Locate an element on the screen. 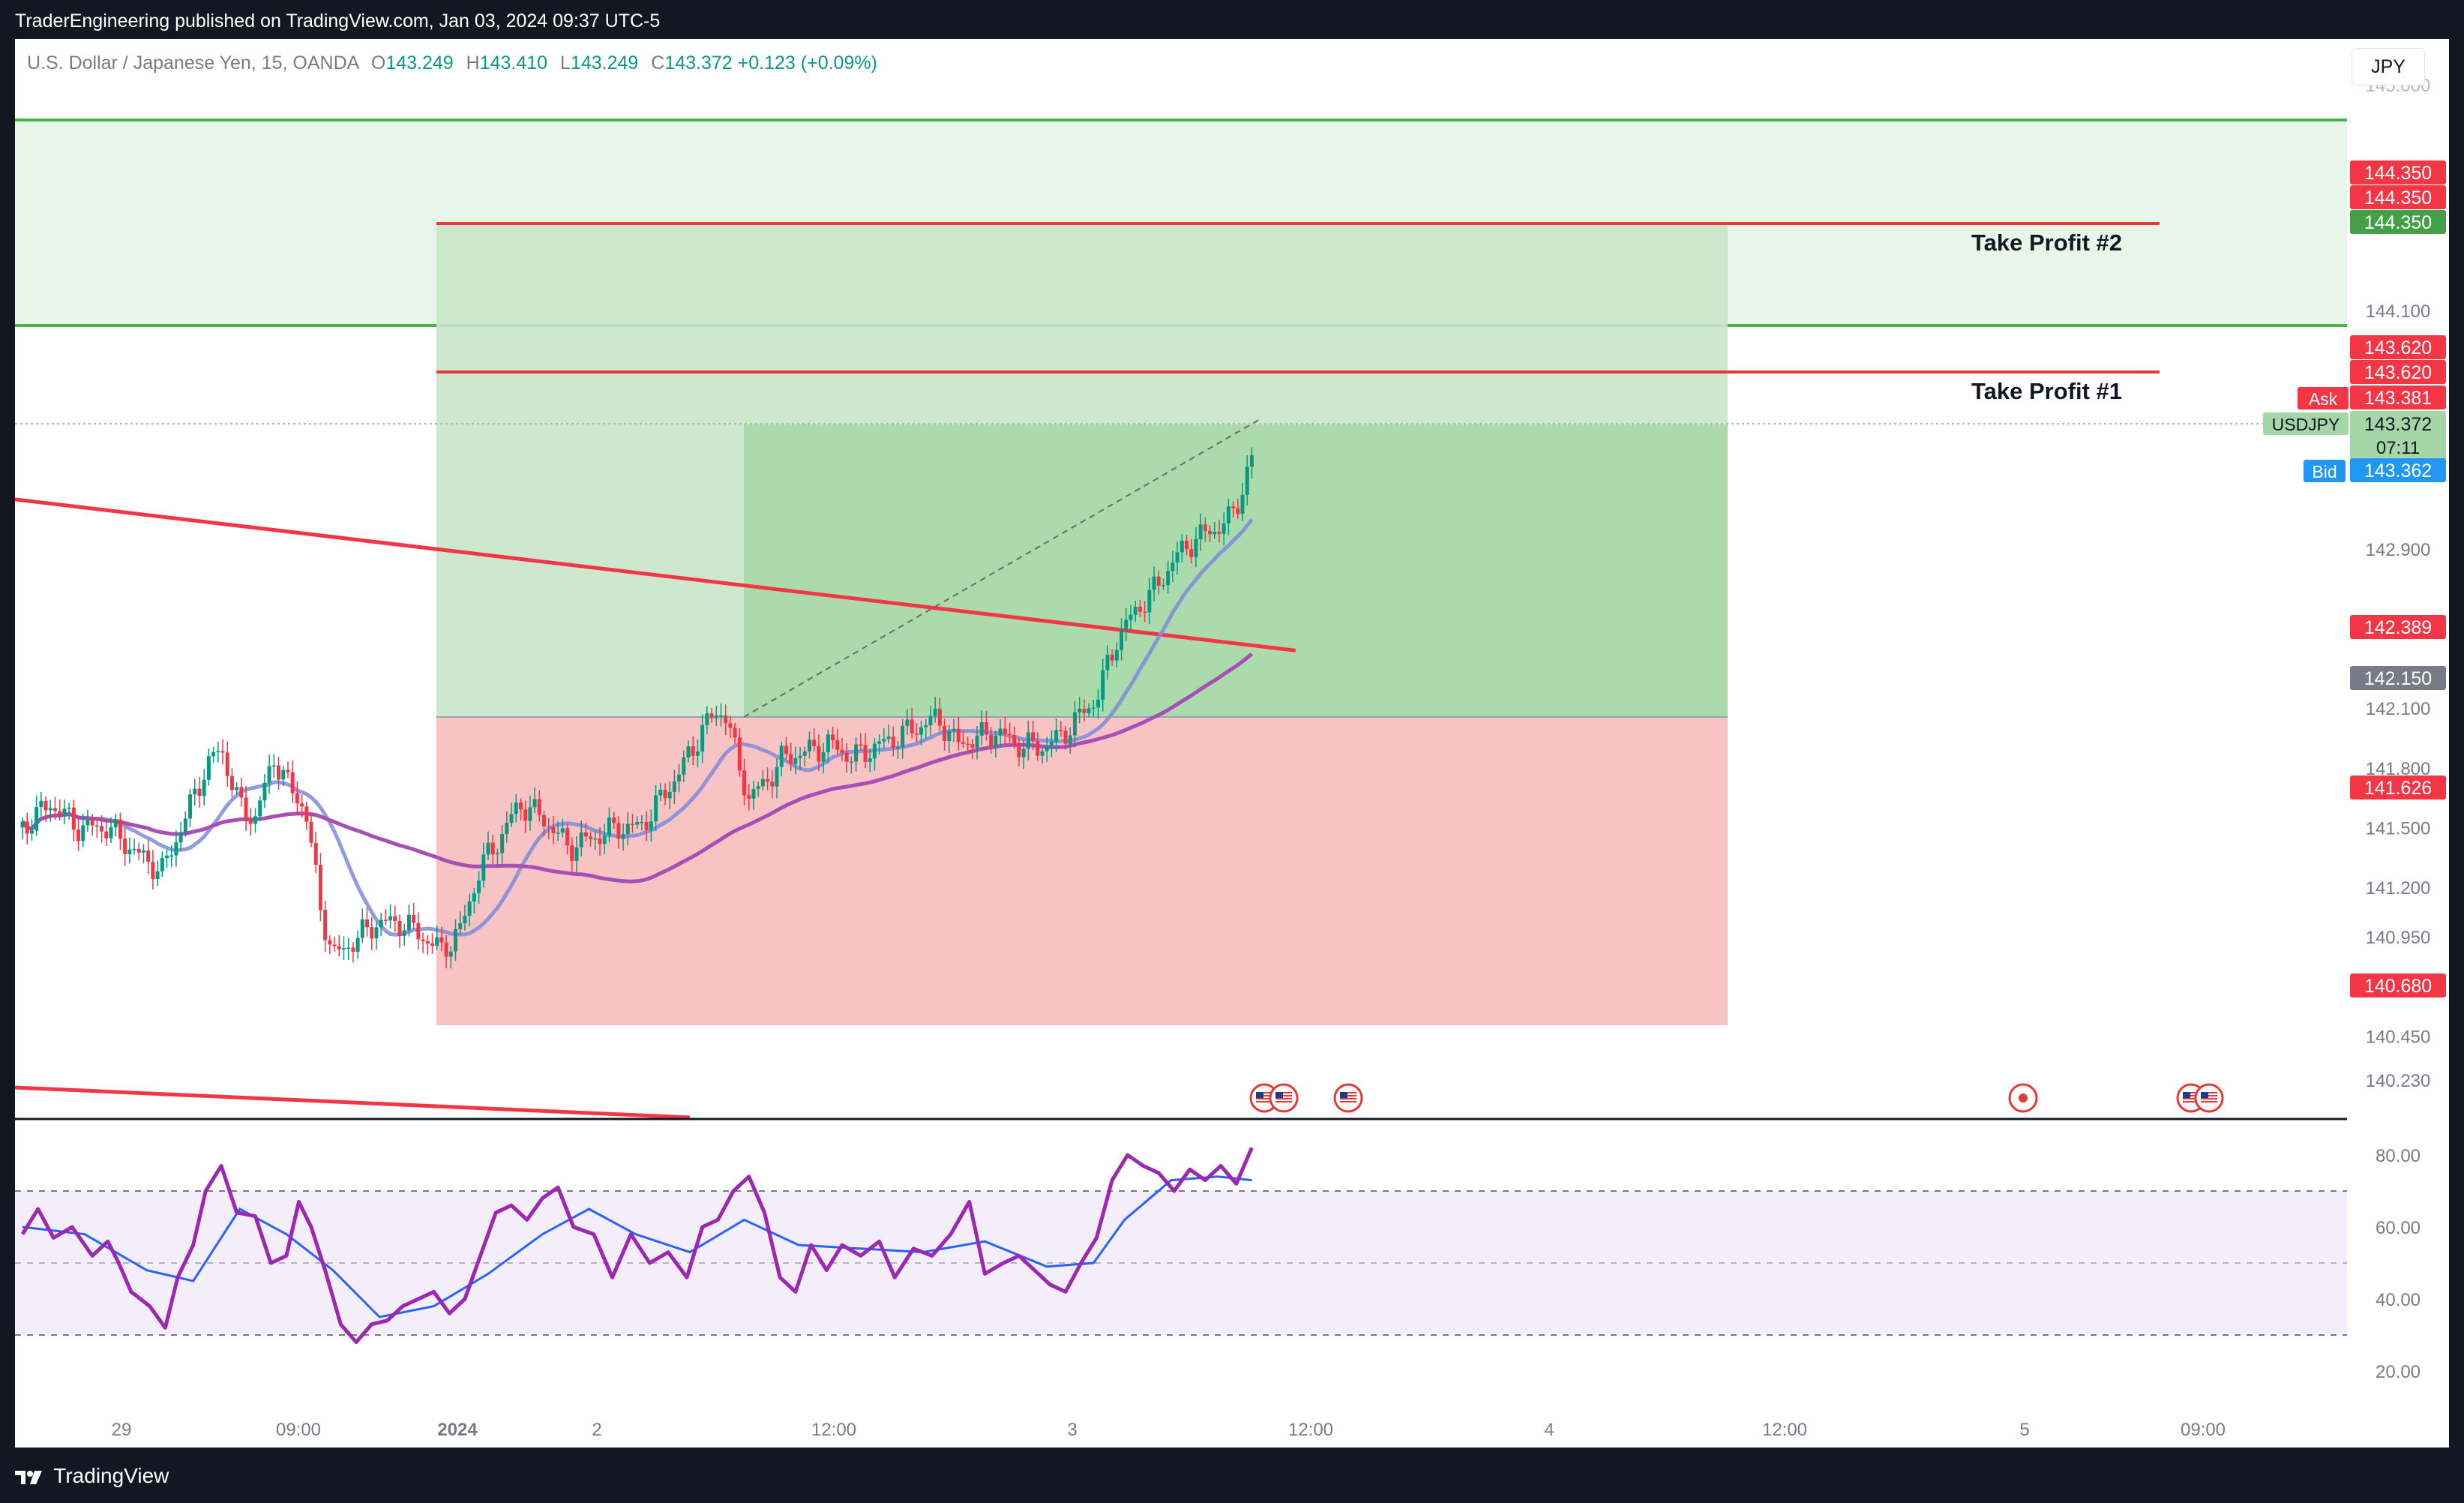  rsi-pane is located at coordinates (1181, 1246).